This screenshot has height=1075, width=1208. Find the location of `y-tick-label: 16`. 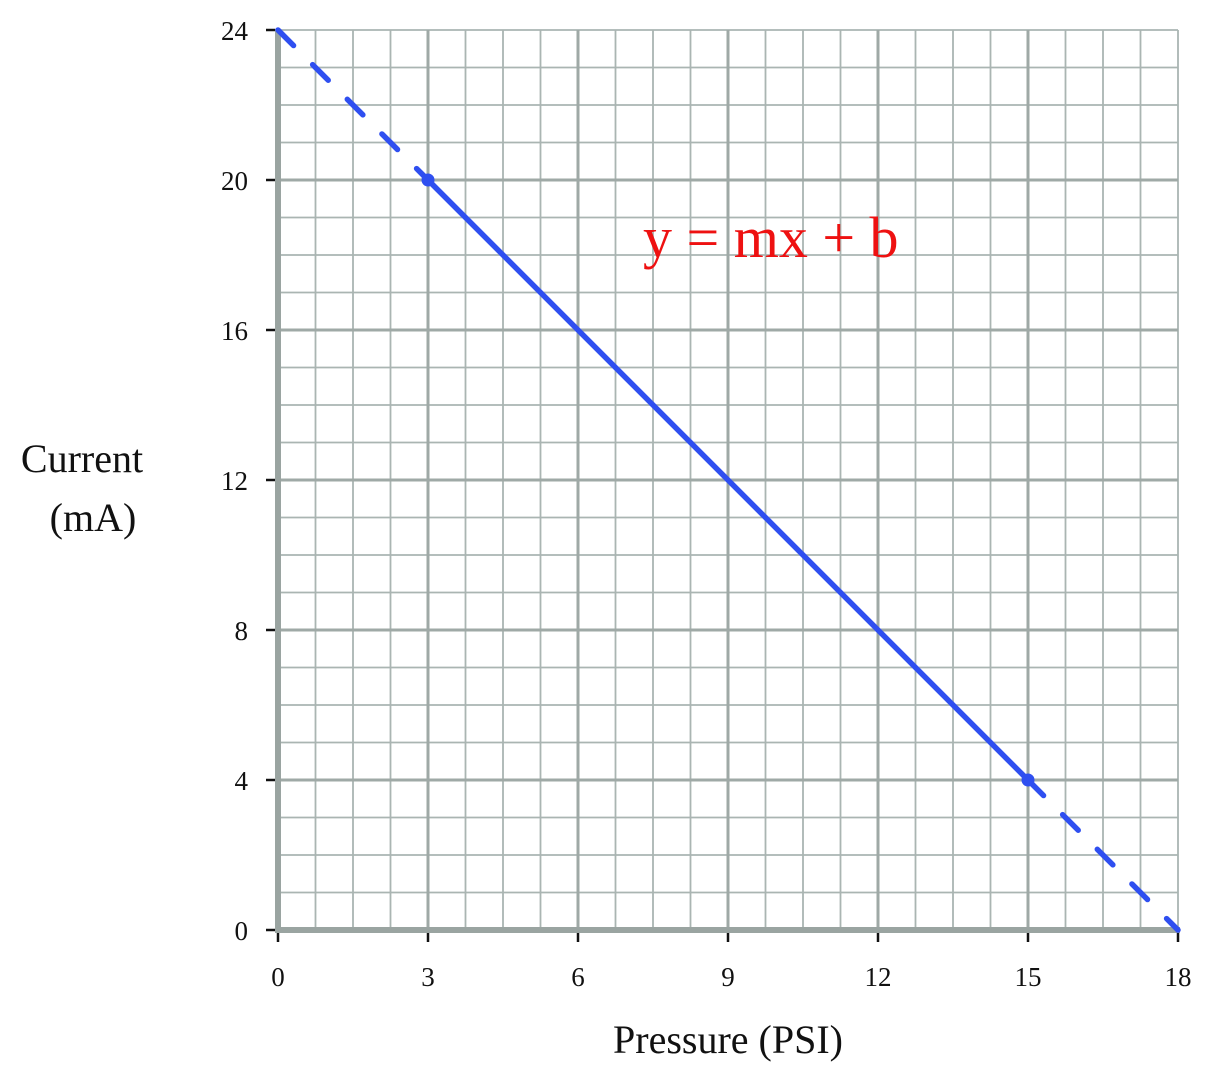

y-tick-label: 16 is located at coordinates (234, 331).